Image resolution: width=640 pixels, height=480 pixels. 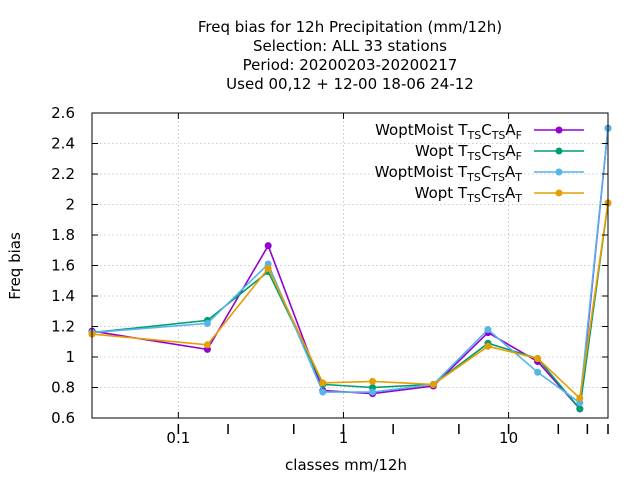 I want to click on title-line: Period: 20200203-20200217, so click(x=350, y=65).